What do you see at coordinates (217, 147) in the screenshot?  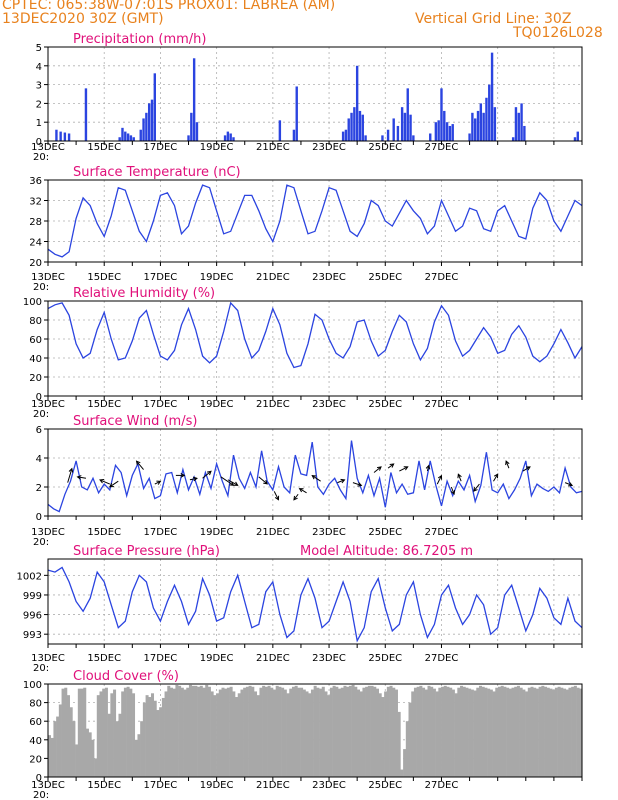 I see `x-tick-label: 19DEC` at bounding box center [217, 147].